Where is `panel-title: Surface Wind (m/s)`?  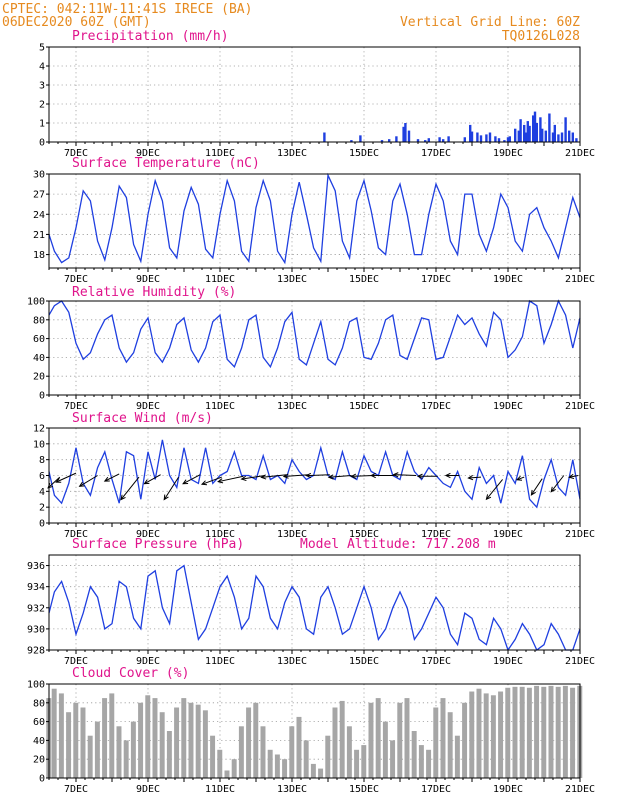 panel-title: Surface Wind (m/s) is located at coordinates (142, 418).